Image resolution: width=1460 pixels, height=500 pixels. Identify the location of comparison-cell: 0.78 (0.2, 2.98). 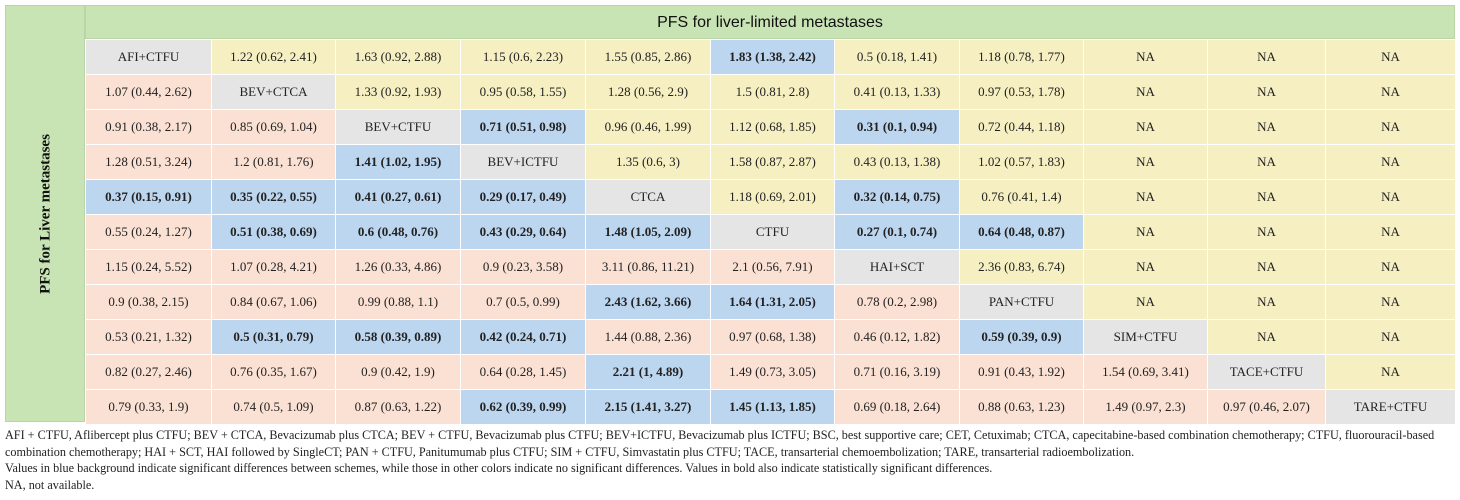
(897, 302).